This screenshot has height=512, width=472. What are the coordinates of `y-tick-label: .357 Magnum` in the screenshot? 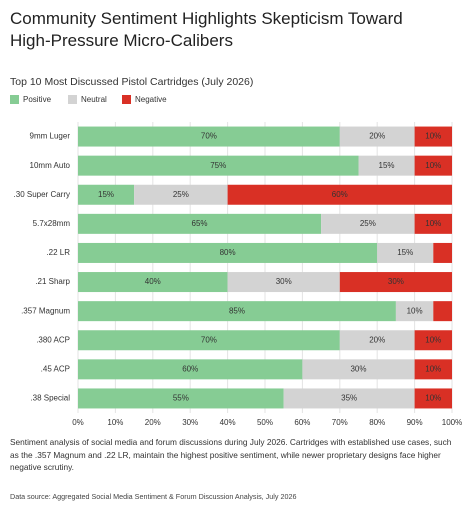 It's located at (45, 310).